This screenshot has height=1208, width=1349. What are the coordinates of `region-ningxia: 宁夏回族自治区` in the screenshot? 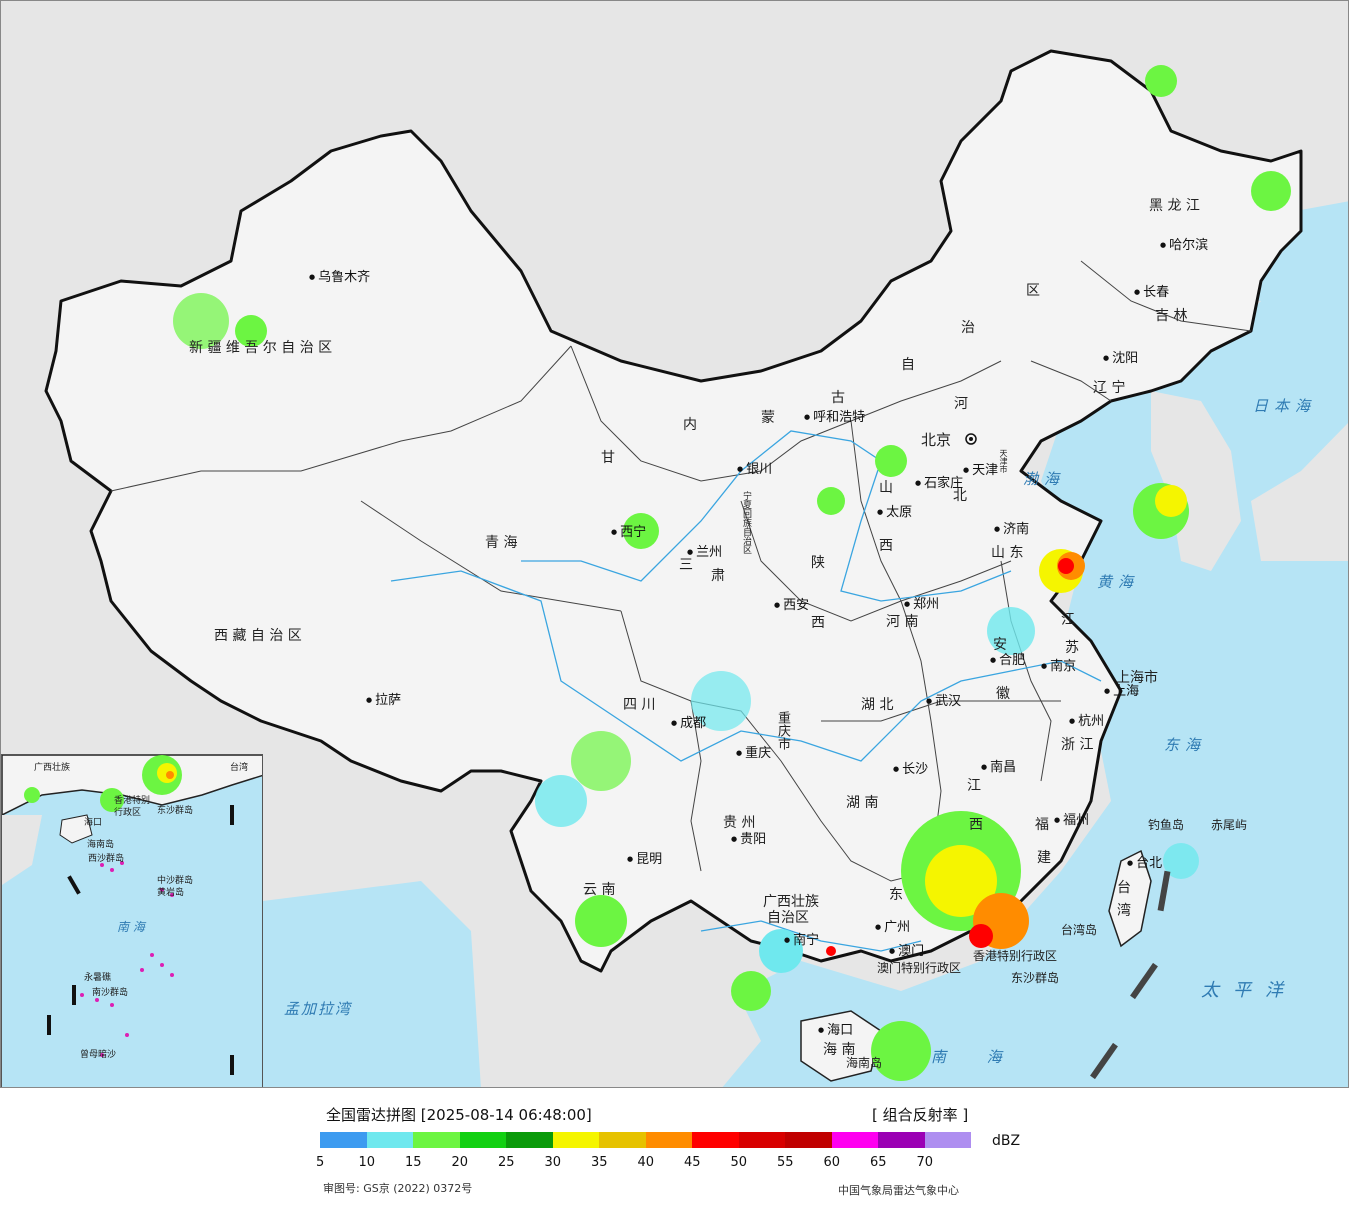 It's located at (746, 522).